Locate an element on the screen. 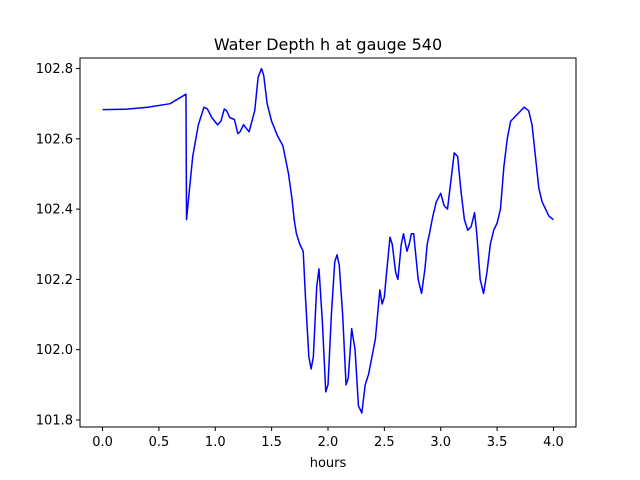  x-tick-label: 0.0 is located at coordinates (102, 442).